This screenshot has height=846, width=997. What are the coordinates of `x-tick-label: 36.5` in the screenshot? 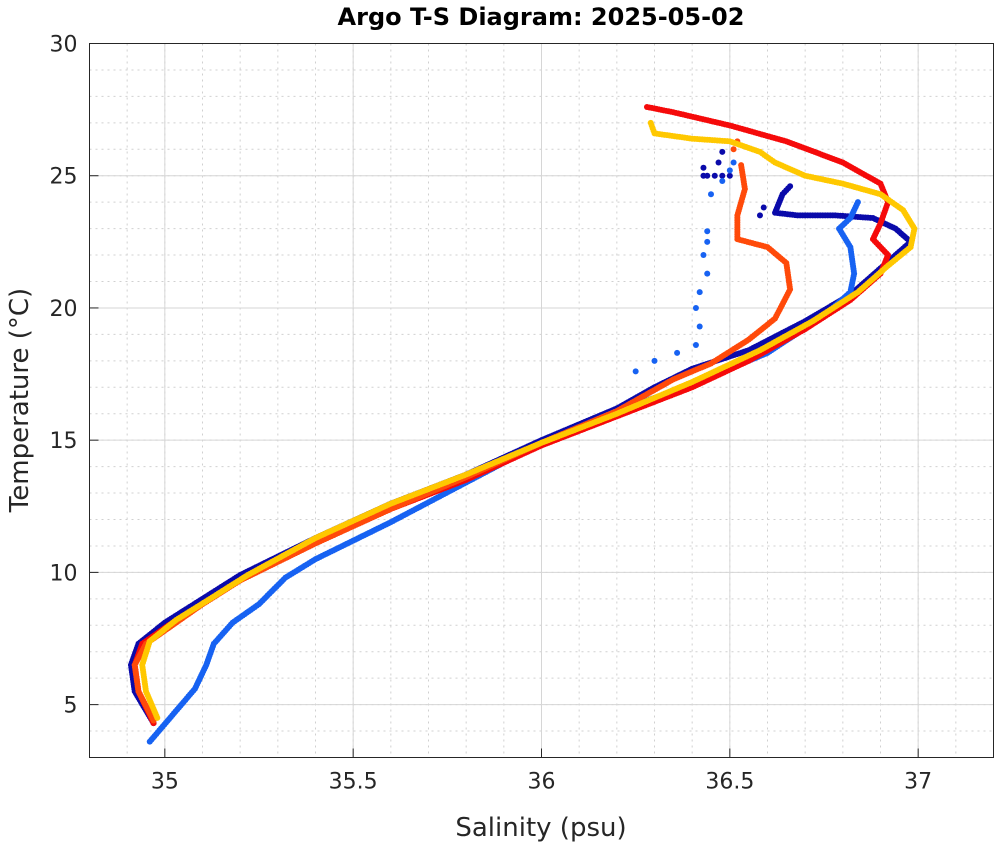 It's located at (729, 782).